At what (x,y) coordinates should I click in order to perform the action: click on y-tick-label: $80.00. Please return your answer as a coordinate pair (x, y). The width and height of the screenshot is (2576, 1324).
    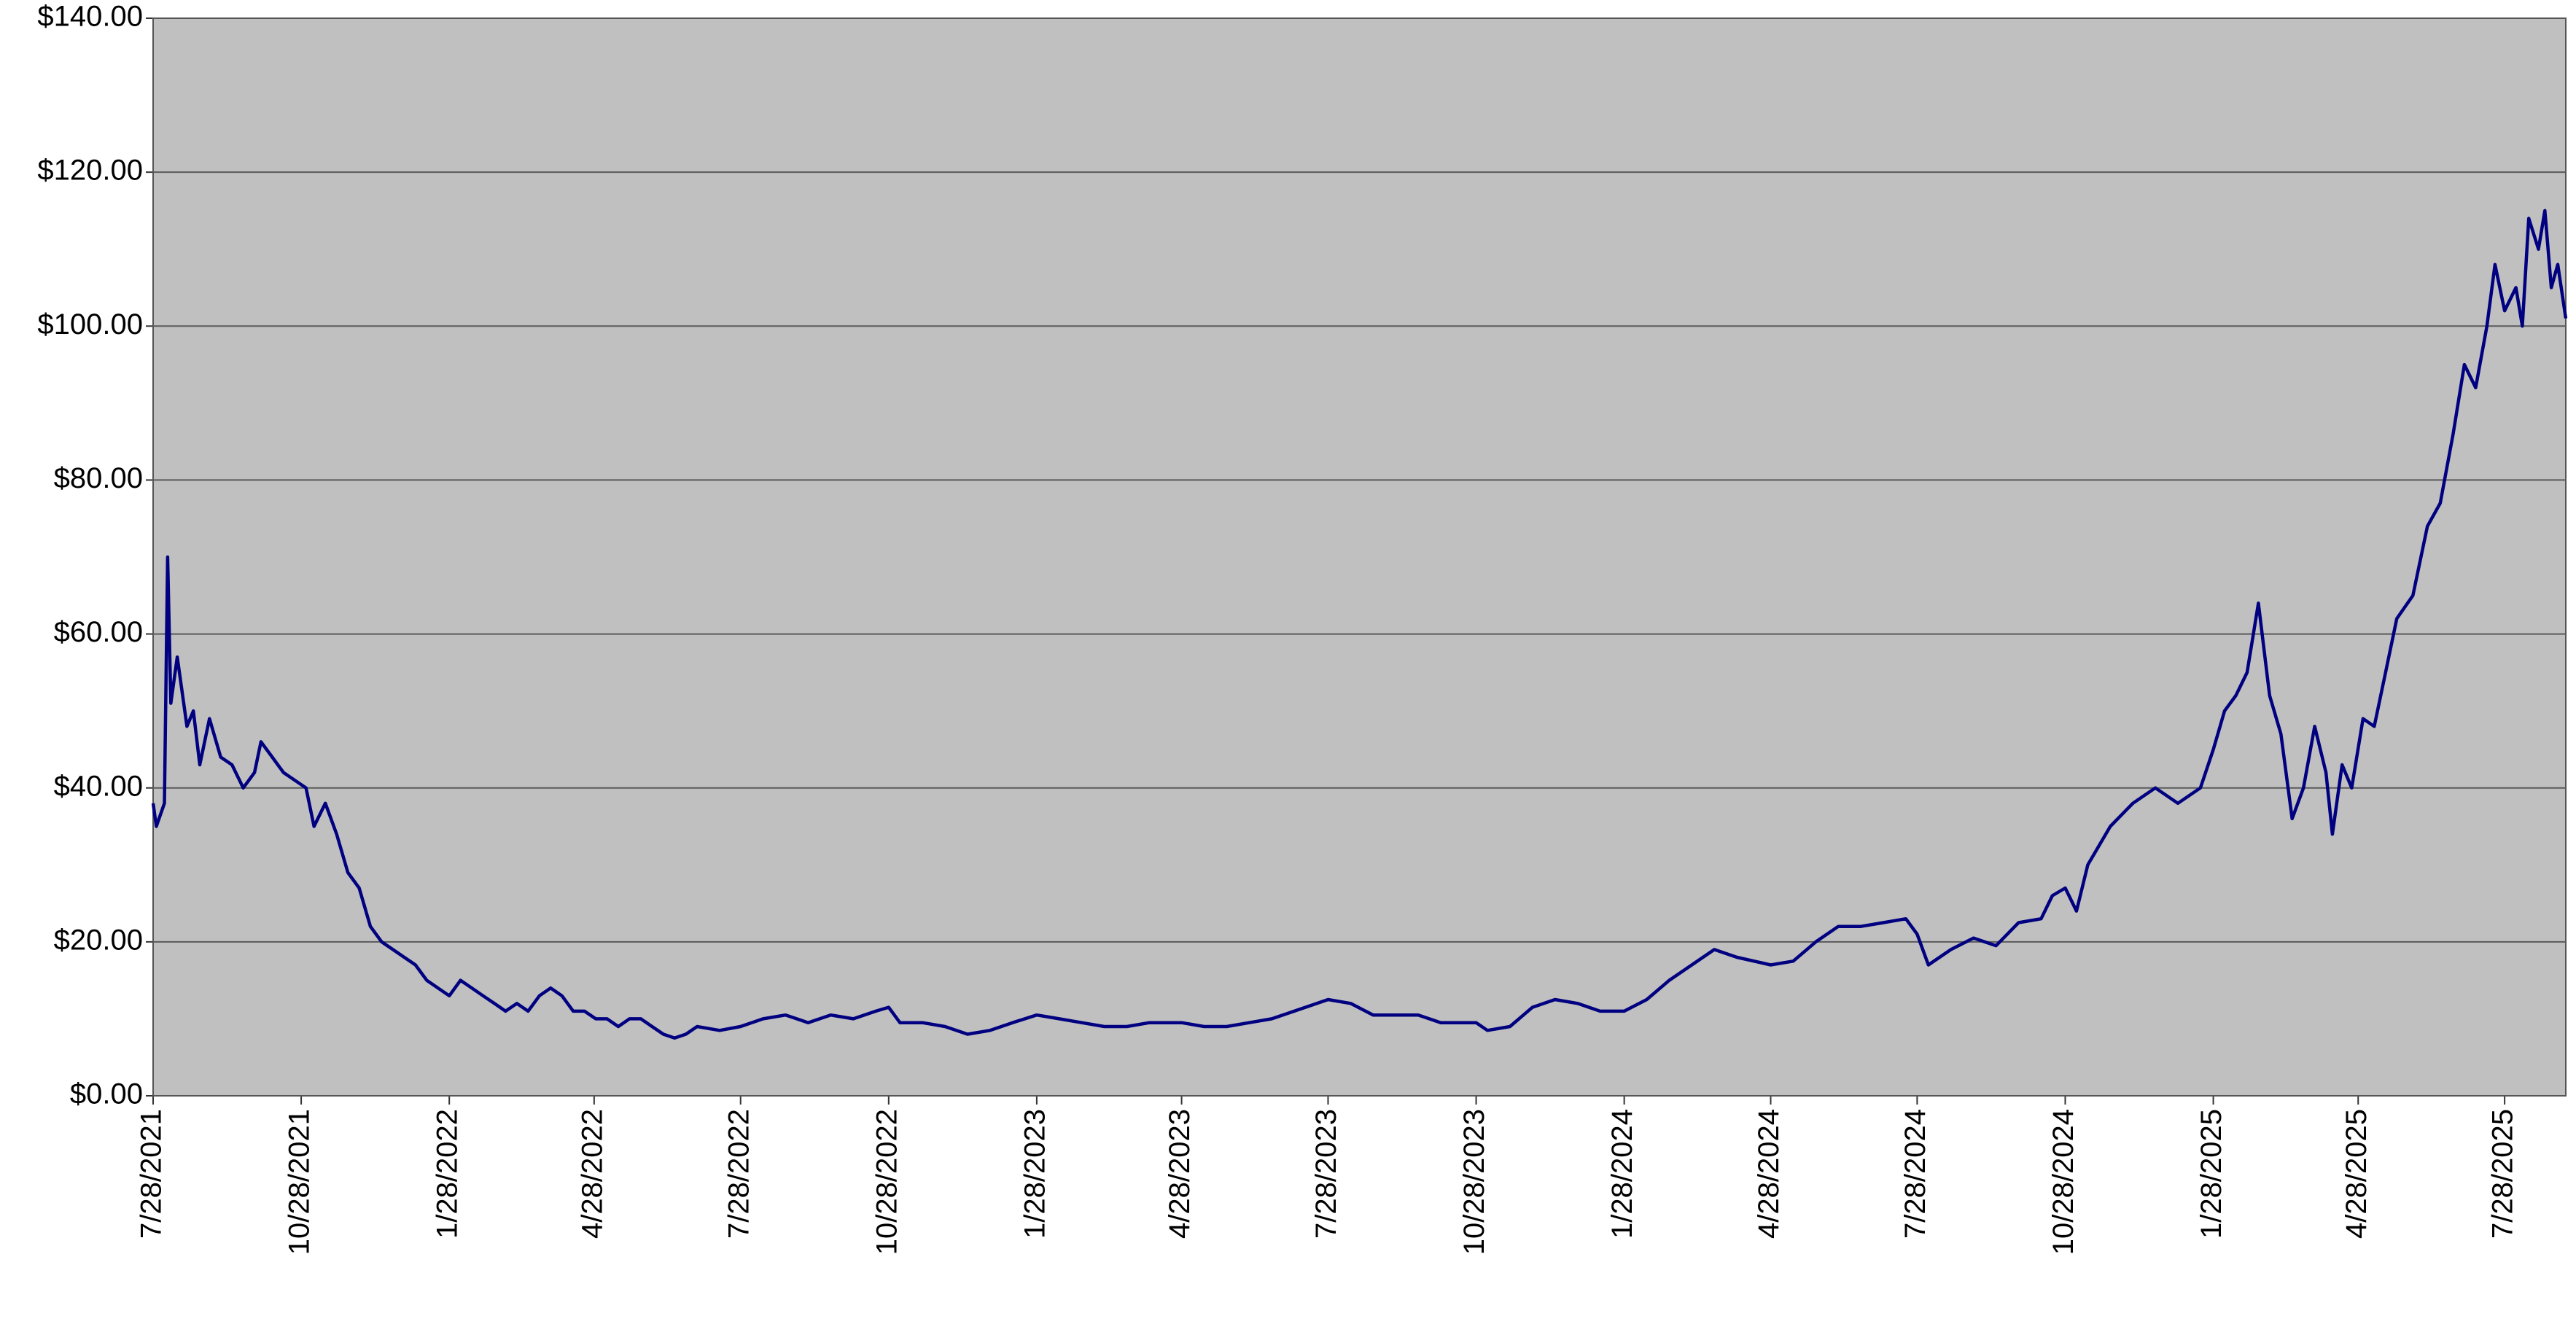
    Looking at the image, I should click on (98, 478).